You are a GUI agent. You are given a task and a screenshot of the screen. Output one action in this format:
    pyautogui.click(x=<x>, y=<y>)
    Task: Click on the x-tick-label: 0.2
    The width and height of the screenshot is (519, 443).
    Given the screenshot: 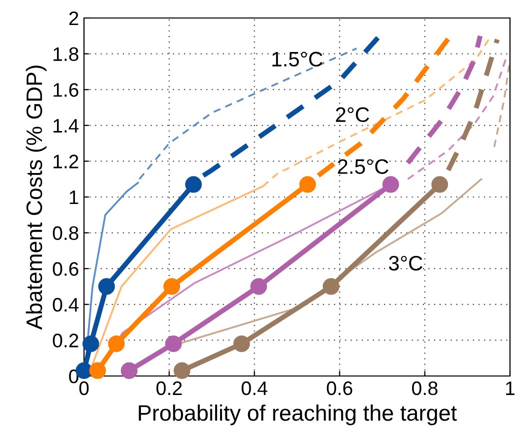 What is the action you would take?
    pyautogui.click(x=169, y=388)
    